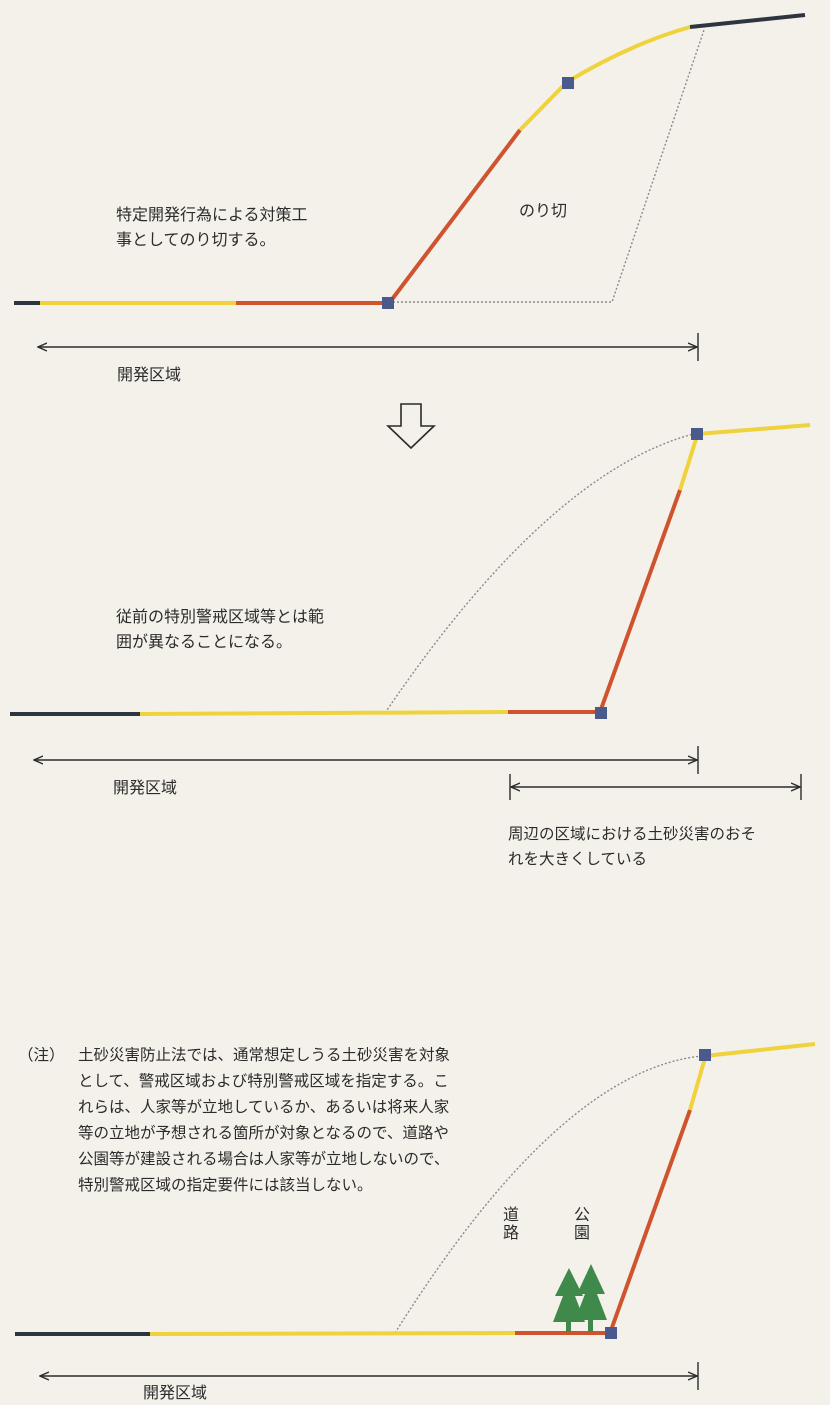 This screenshot has height=1405, width=830. I want to click on stage2-caption: 従前の特別警戒区域等とは範 囲が異なることになる。, so click(220, 629).